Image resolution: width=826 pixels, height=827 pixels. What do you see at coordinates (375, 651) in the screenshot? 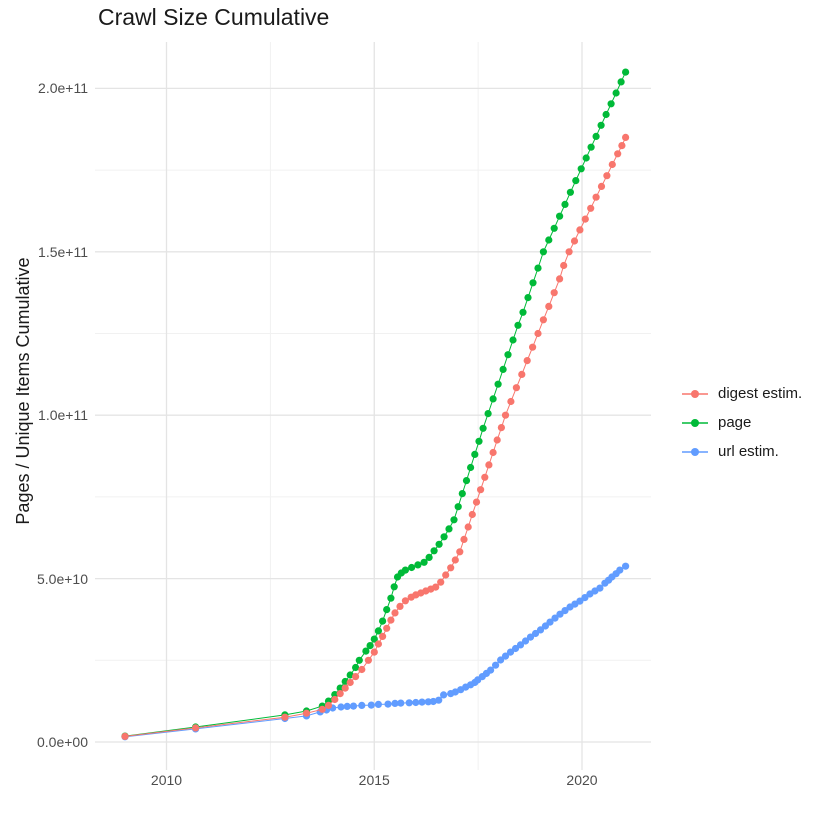
I see `series-url-estim` at bounding box center [375, 651].